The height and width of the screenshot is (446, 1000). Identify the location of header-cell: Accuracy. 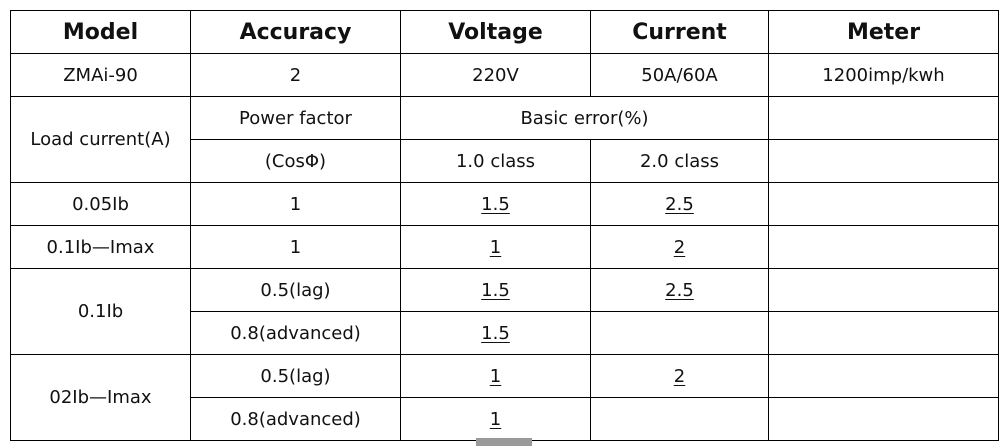
(295, 32).